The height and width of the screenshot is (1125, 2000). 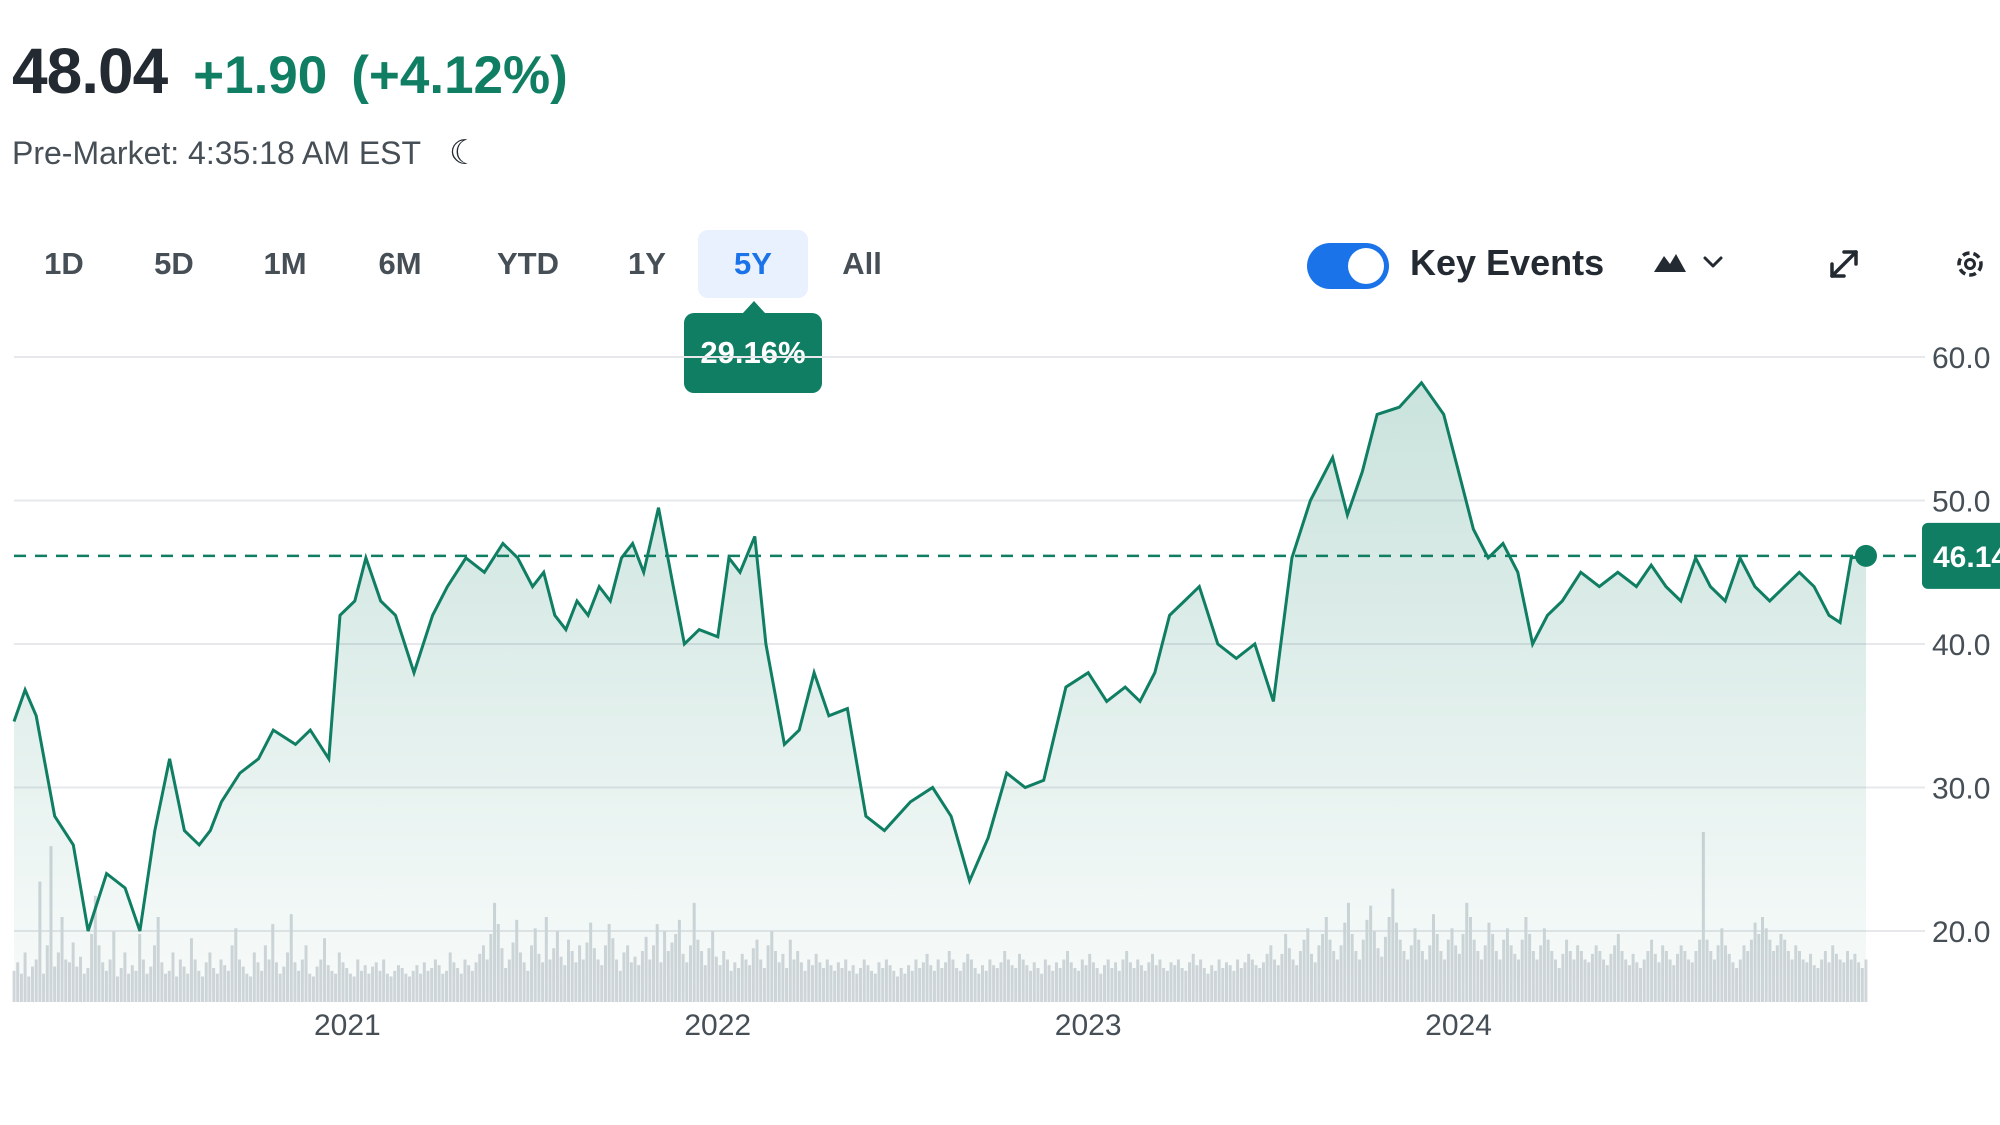 I want to click on x-axis: 2021 2022 2023 2024, so click(x=903, y=1025).